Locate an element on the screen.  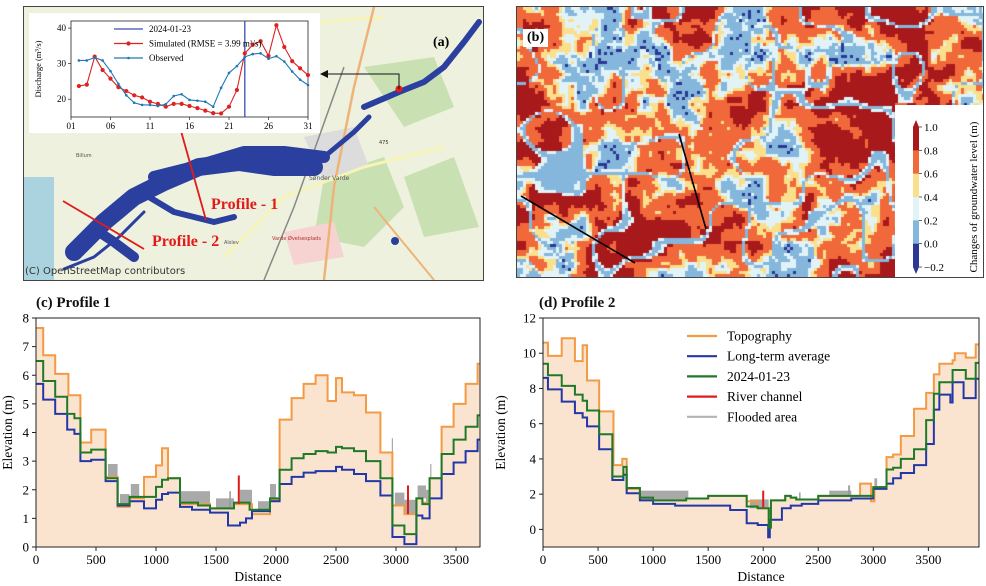
x-tick-label: 31 is located at coordinates (308, 126).